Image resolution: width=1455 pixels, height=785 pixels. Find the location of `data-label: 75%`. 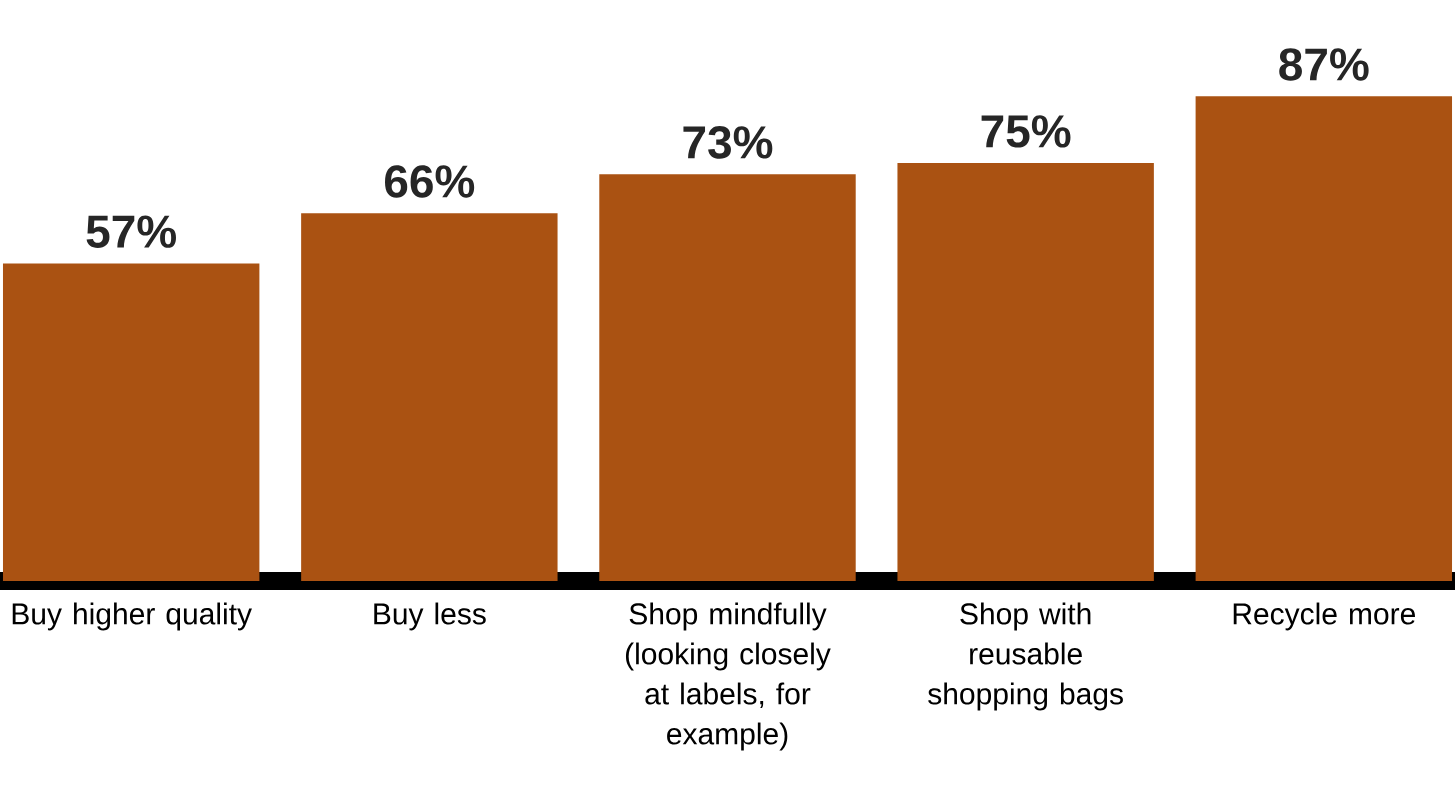

data-label: 75% is located at coordinates (1026, 131).